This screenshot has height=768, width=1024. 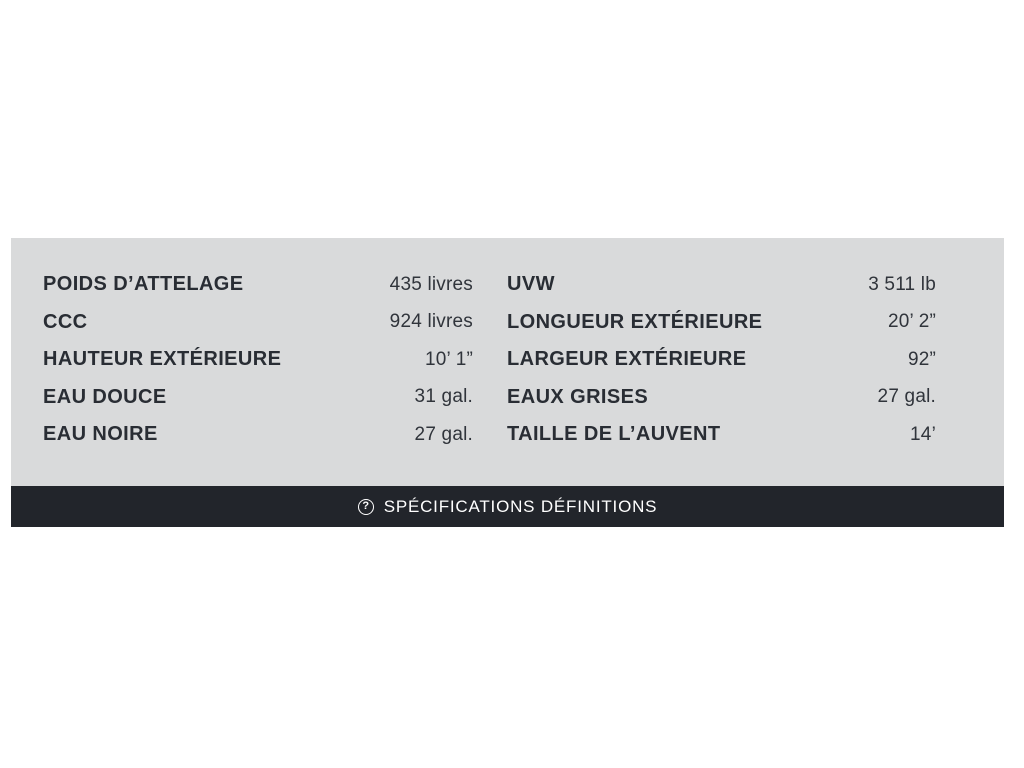 What do you see at coordinates (431, 322) in the screenshot?
I see `spec-value: 924 livres` at bounding box center [431, 322].